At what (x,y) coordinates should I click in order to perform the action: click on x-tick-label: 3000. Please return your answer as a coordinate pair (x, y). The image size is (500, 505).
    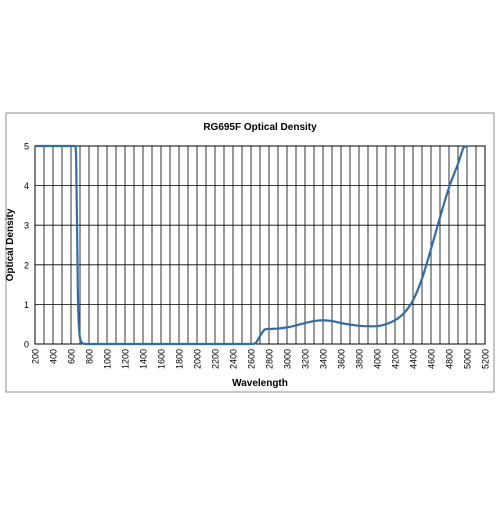
    Looking at the image, I should click on (288, 359).